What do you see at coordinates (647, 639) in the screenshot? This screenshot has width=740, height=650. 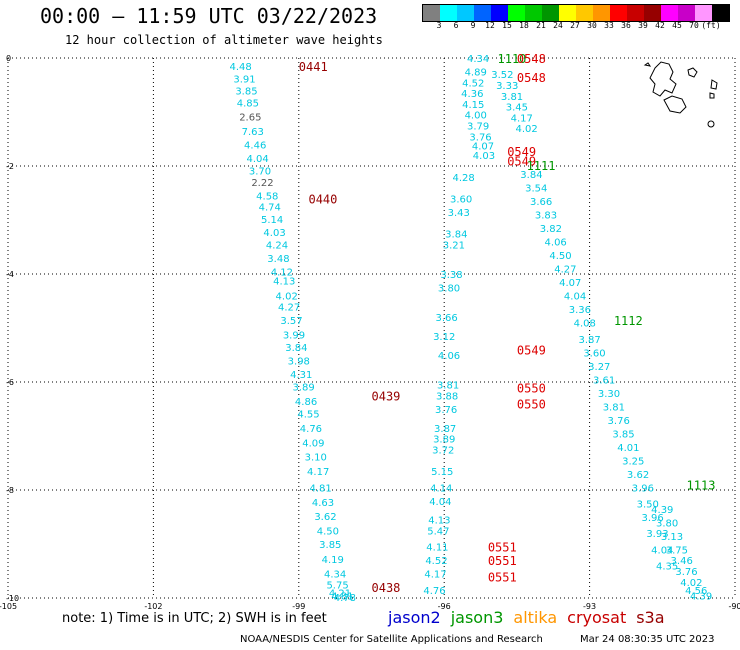 I see `timestamp: Mar 24 08:30:35 UTC 2023` at bounding box center [647, 639].